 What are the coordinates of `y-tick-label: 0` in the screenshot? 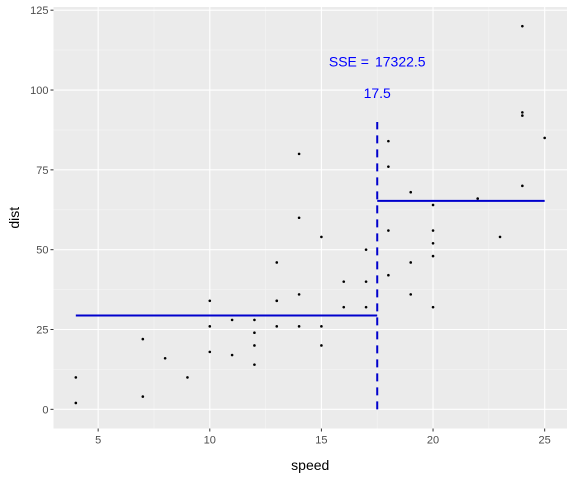 It's located at (45, 410).